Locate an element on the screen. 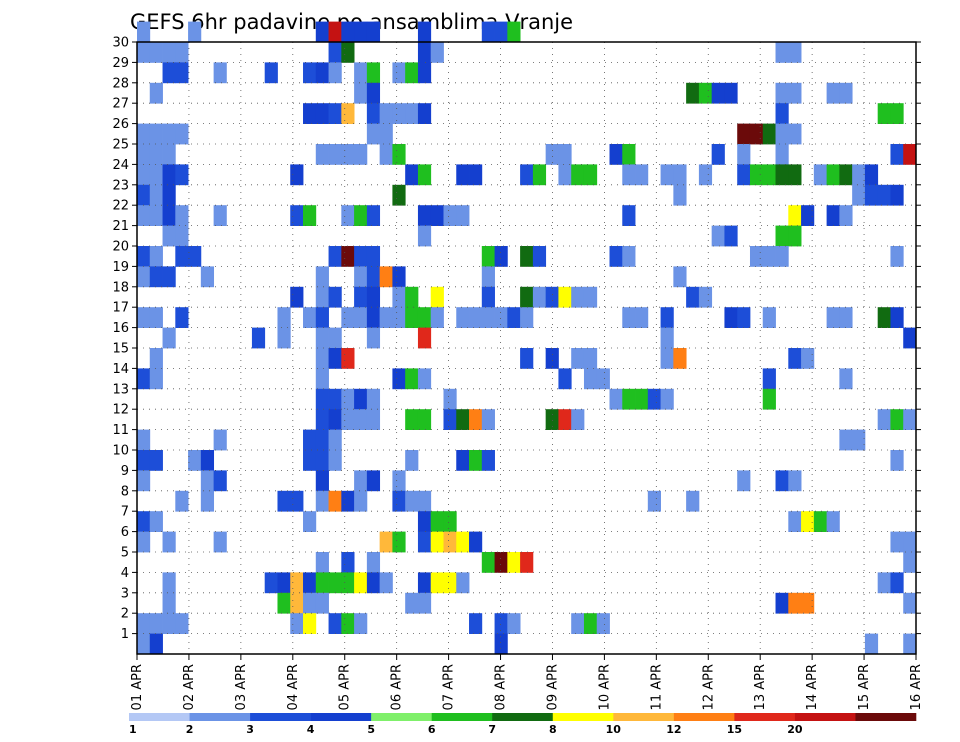 The width and height of the screenshot is (960, 742). y-tick-label: 27 is located at coordinates (120, 104).